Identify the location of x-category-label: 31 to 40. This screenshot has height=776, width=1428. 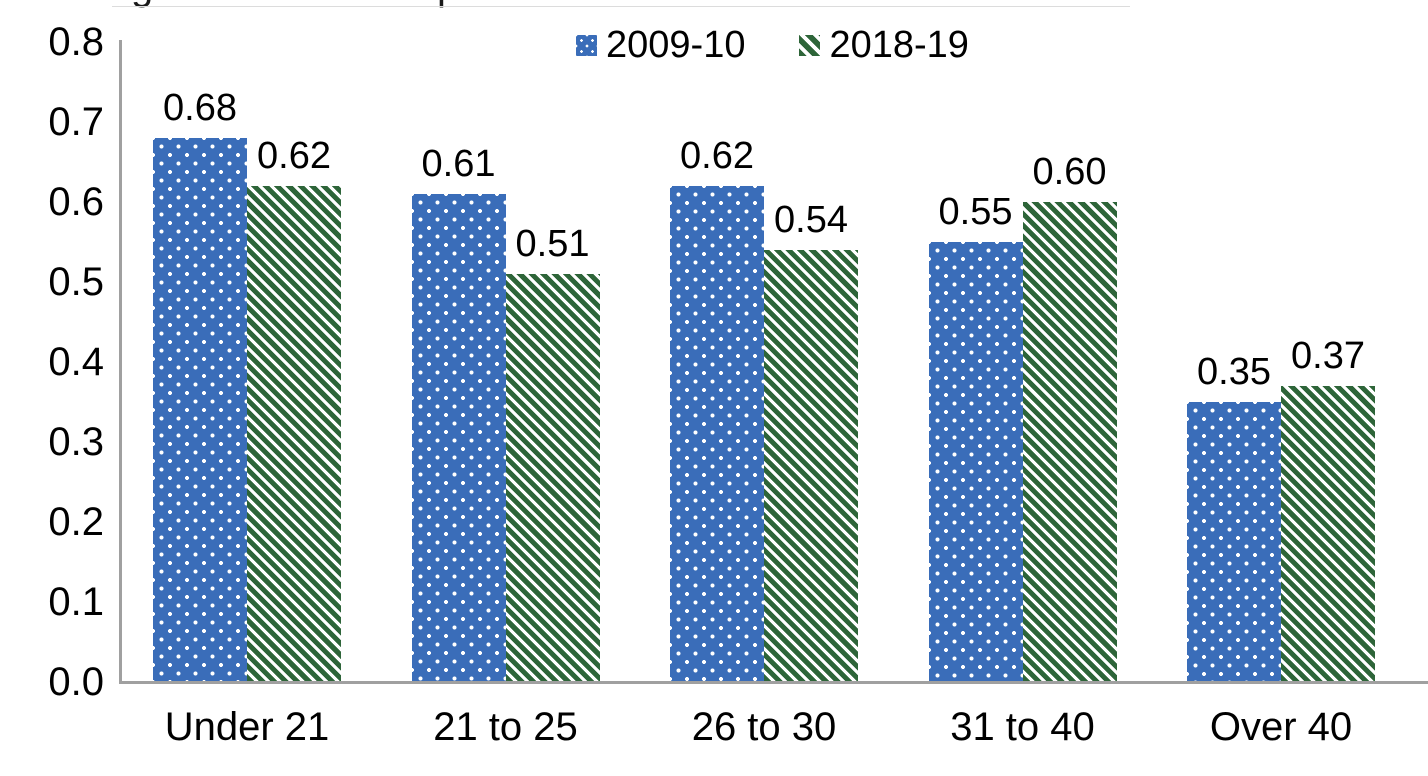
(1022, 727).